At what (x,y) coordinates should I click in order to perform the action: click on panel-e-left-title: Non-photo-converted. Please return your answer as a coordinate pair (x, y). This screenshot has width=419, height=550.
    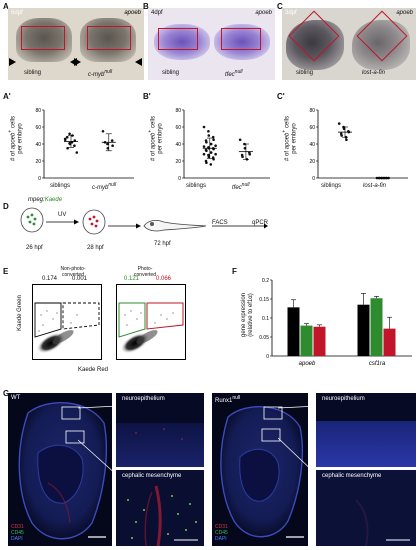
    Looking at the image, I should click on (73, 272).